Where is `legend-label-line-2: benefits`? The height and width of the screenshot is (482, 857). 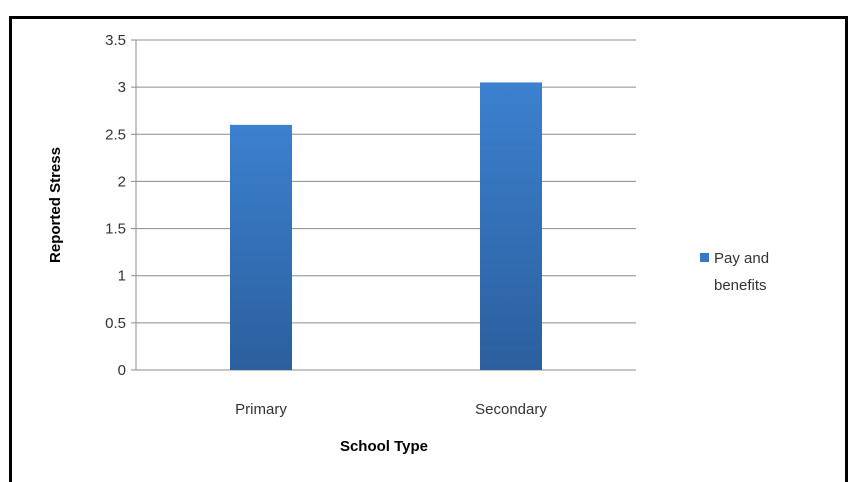
legend-label-line-2: benefits is located at coordinates (740, 285).